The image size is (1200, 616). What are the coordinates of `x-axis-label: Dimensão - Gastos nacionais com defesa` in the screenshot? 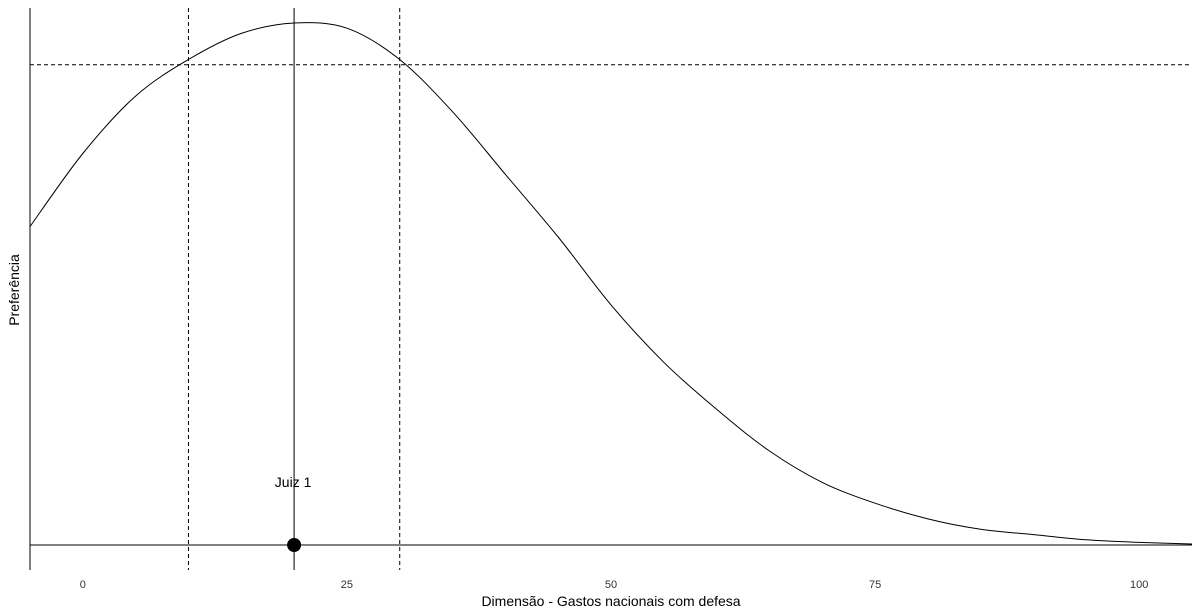 It's located at (610, 601).